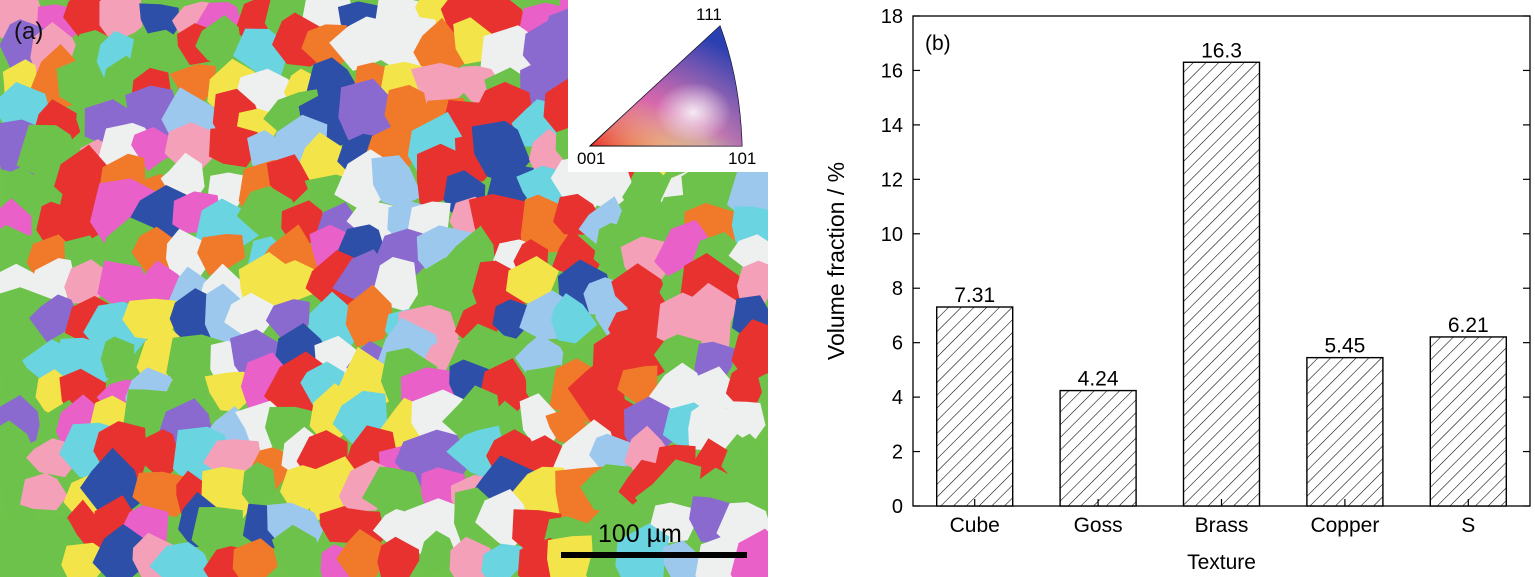 The width and height of the screenshot is (1535, 577). Describe the element at coordinates (29, 31) in the screenshot. I see `panel-a-label: (a)` at that location.